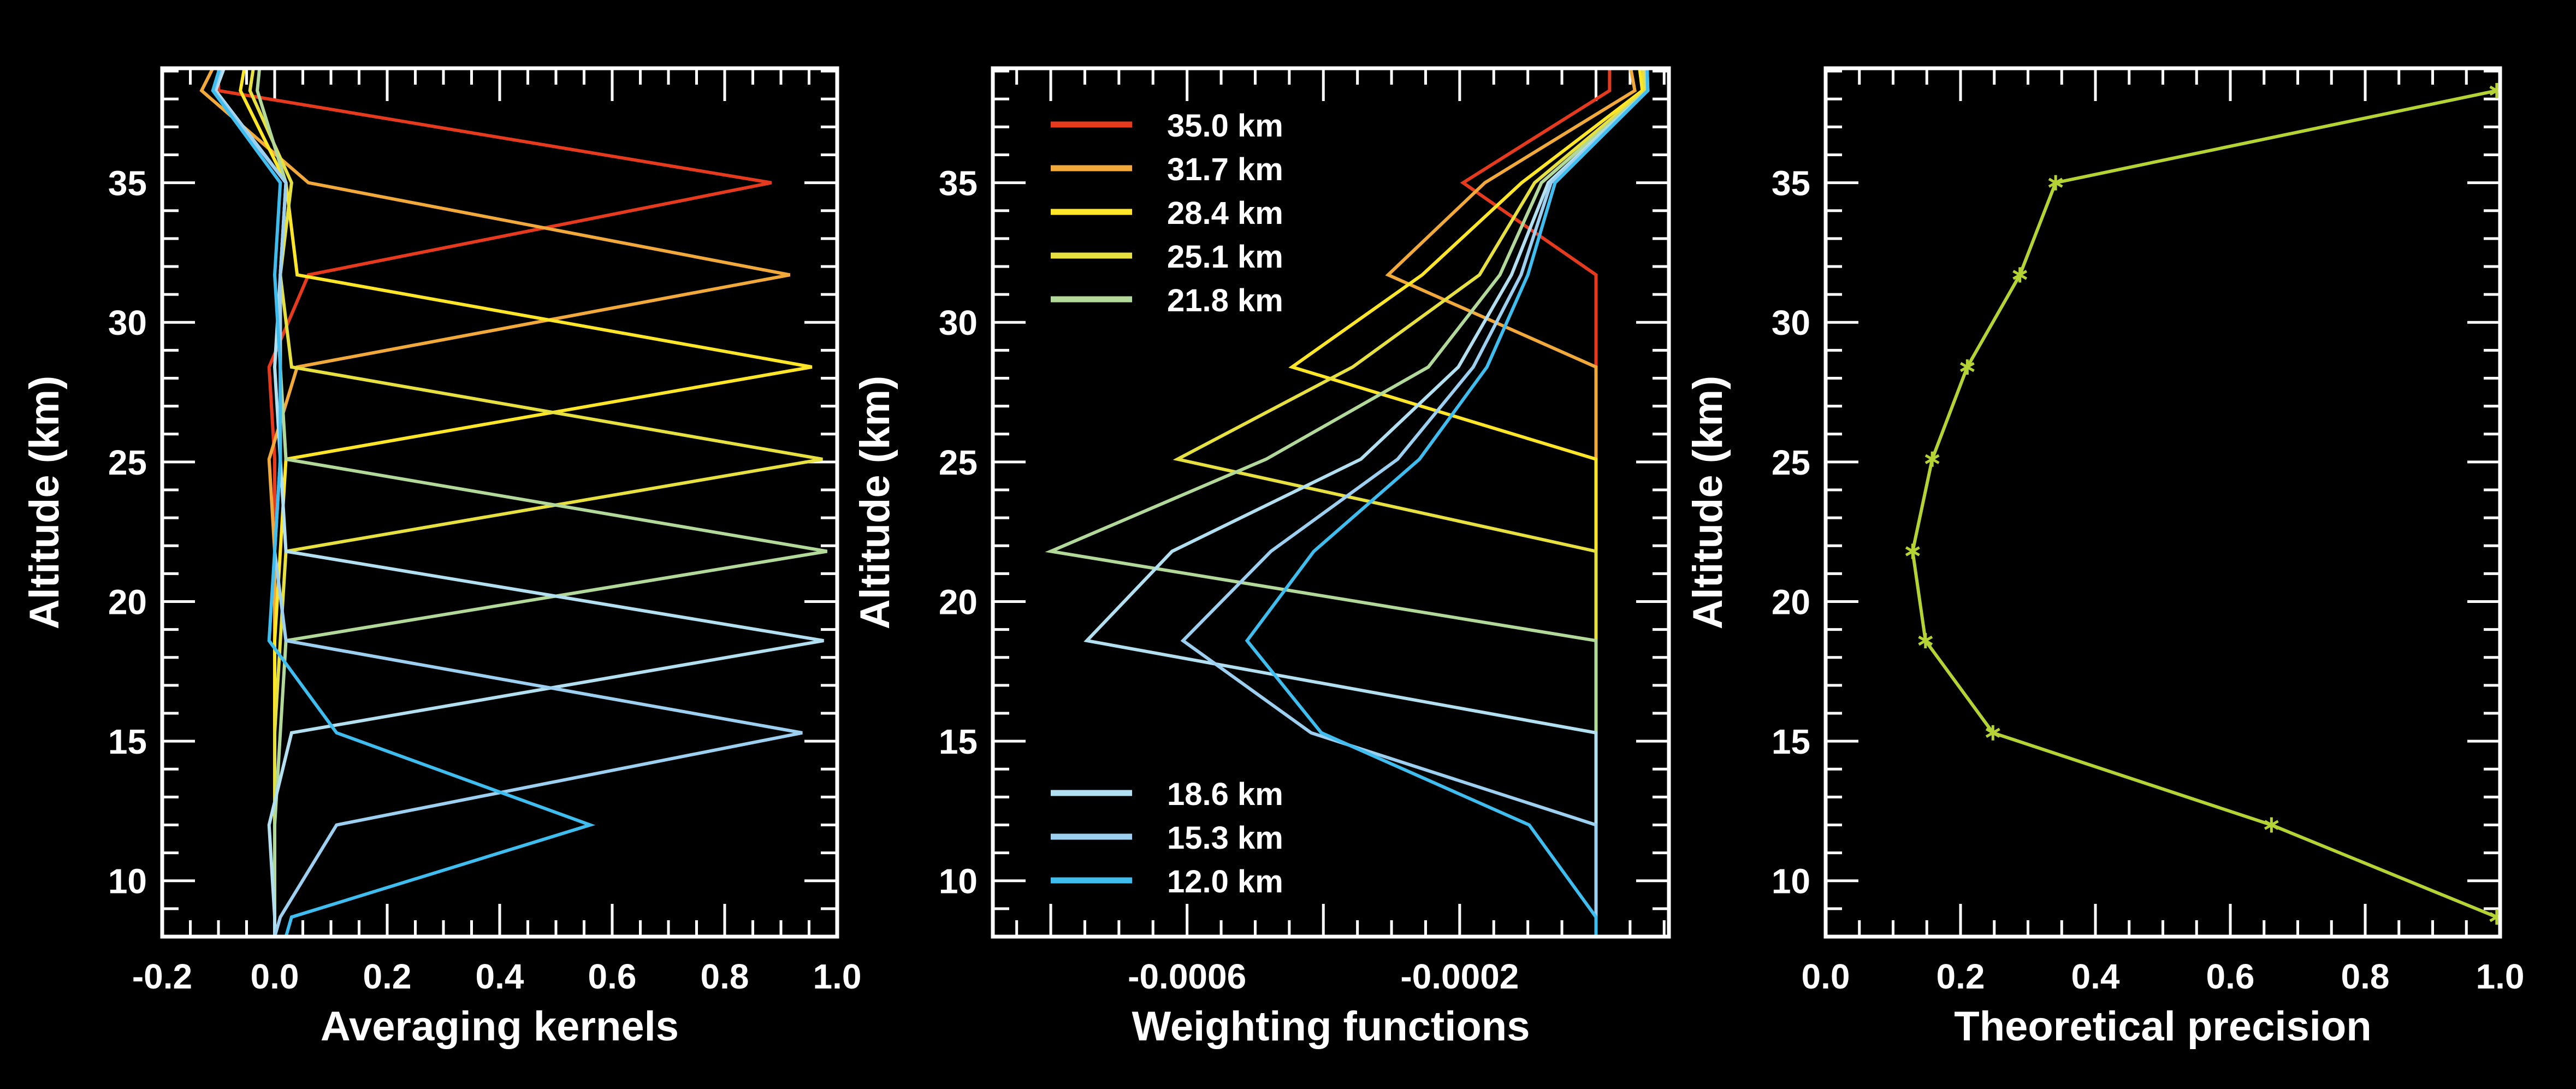 The width and height of the screenshot is (2576, 1089). Describe the element at coordinates (1459, 976) in the screenshot. I see `x-tick-label: -0.0002` at that location.